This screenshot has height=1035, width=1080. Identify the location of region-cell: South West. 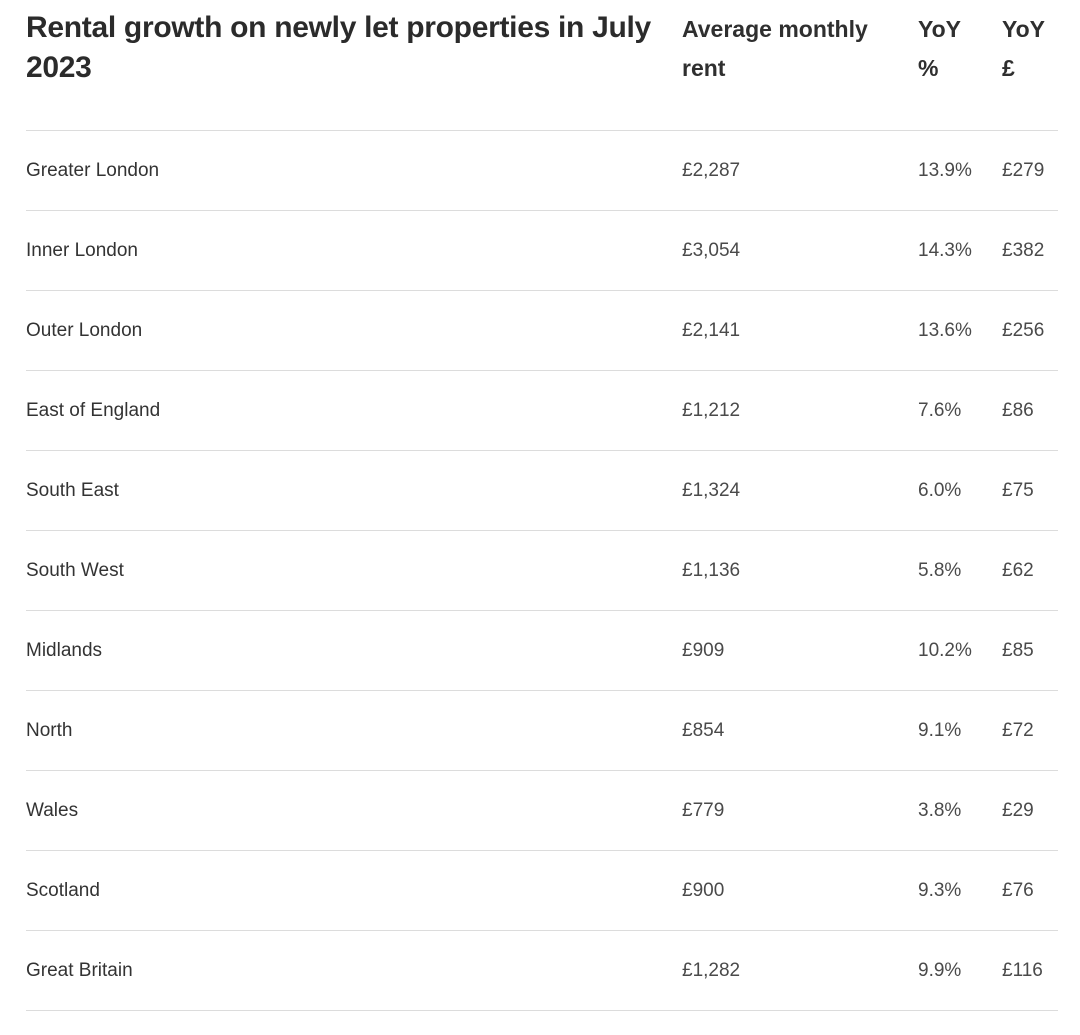
(354, 570).